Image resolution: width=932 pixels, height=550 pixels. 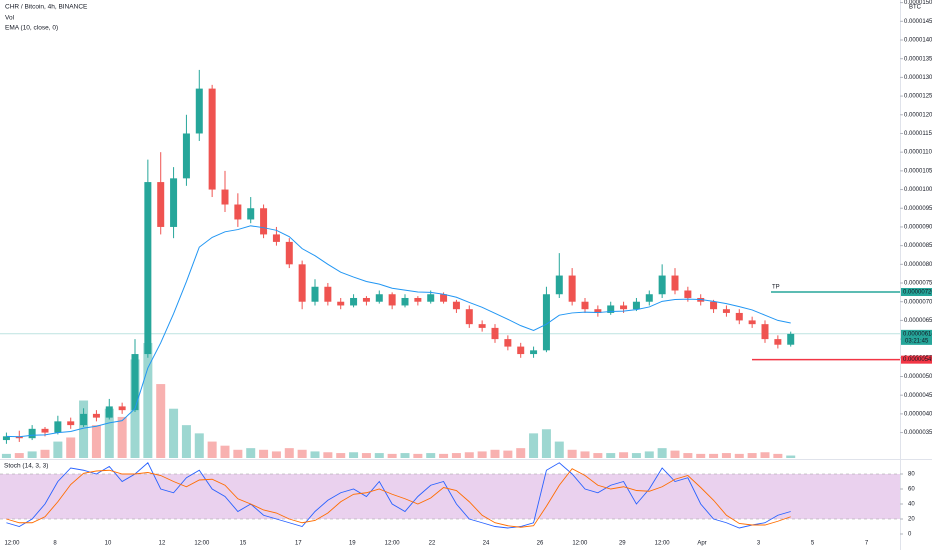 What do you see at coordinates (46, 7) in the screenshot?
I see `chart-title: CHR / Bitcoin, 4h, BINANCE` at bounding box center [46, 7].